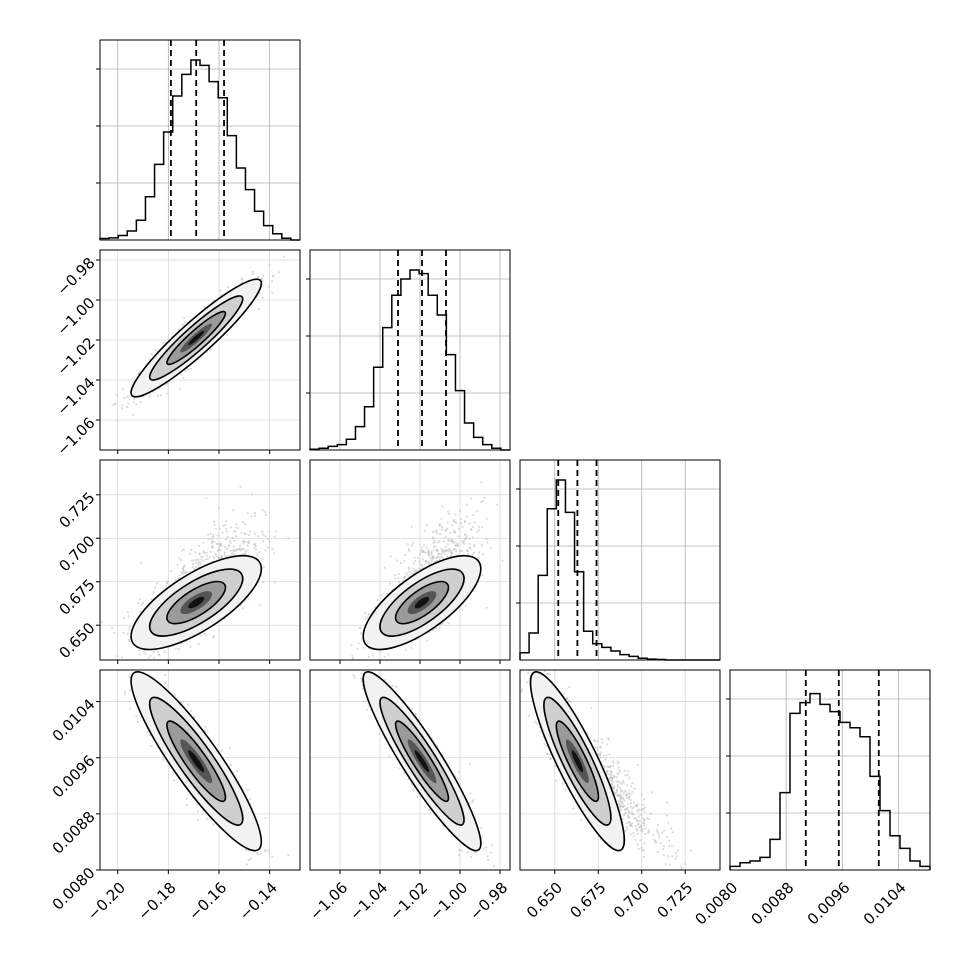  I want to click on panel-frame, so click(410, 350).